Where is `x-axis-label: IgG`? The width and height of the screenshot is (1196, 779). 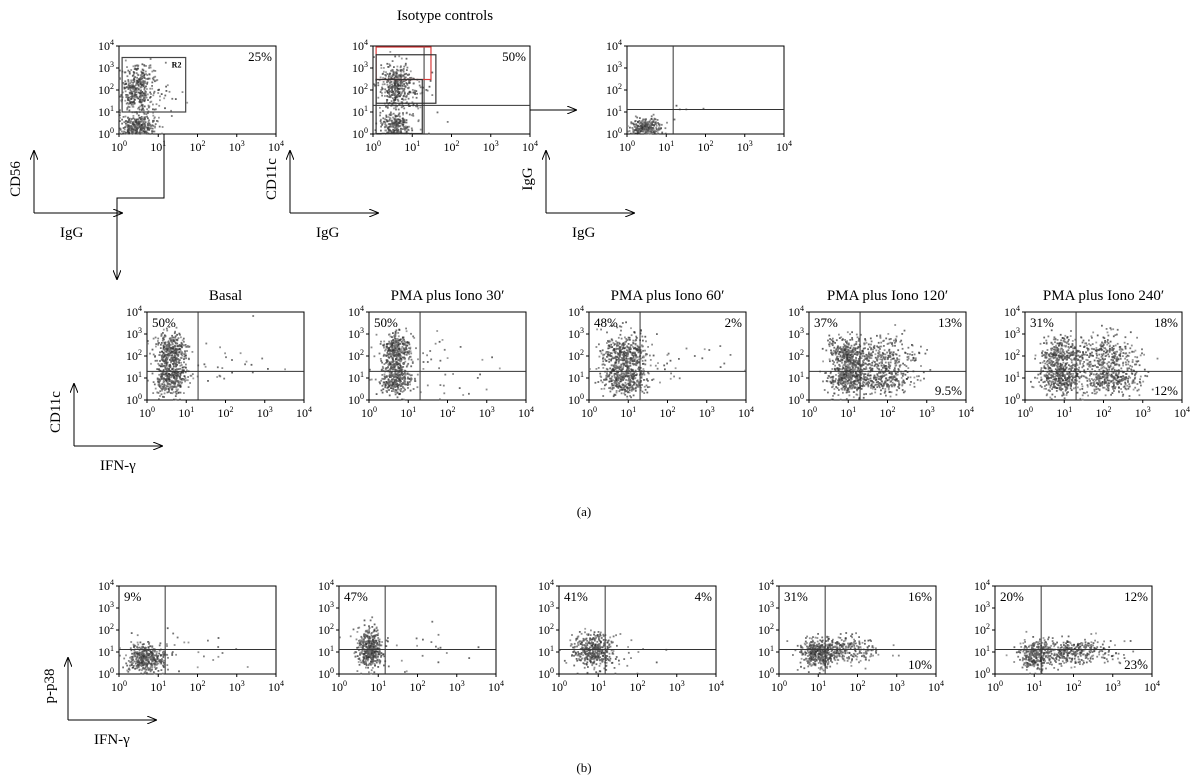
x-axis-label: IgG is located at coordinates (71, 233).